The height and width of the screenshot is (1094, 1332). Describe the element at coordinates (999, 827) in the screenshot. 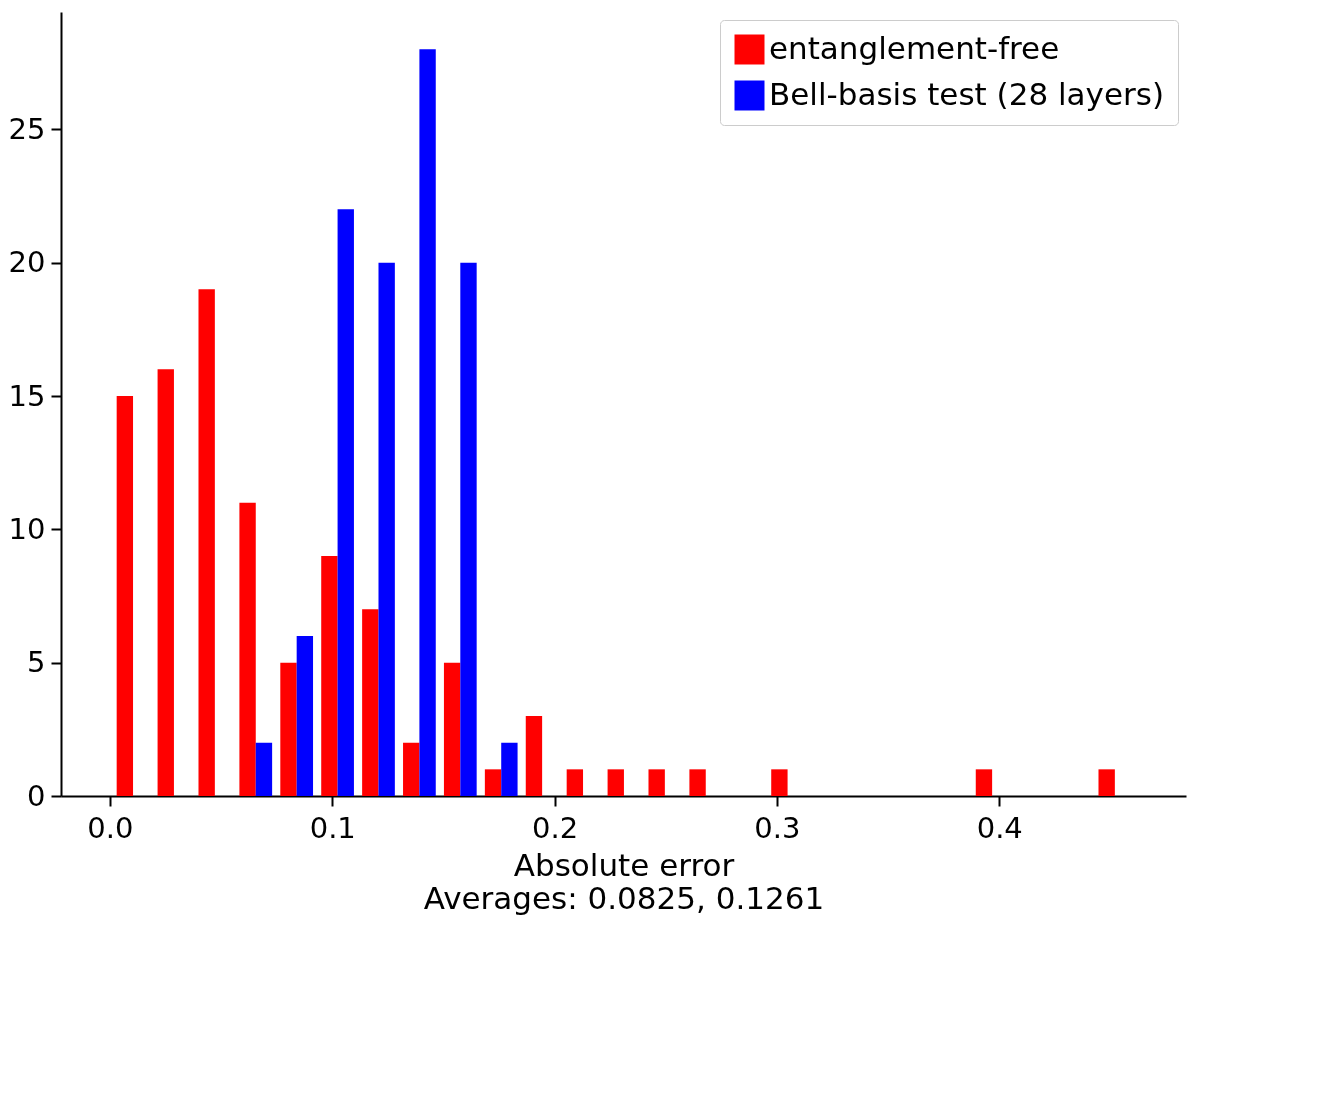

I see `x-tick-label: 0.4` at that location.